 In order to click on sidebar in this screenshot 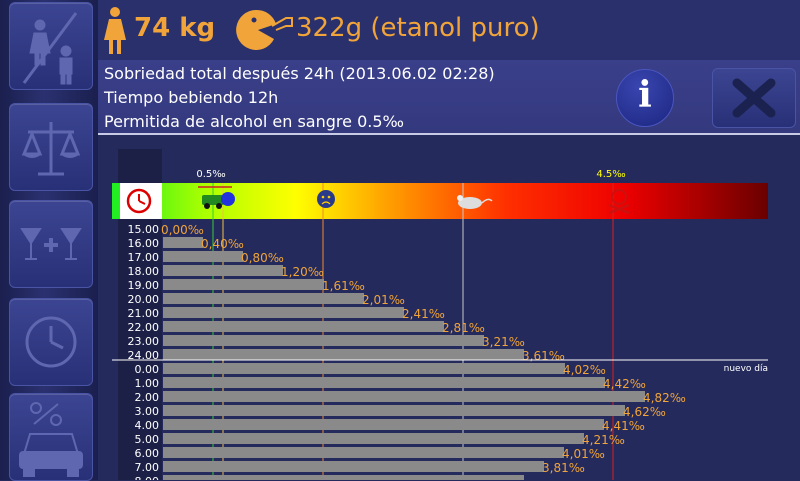, I will do `click(49, 240)`.